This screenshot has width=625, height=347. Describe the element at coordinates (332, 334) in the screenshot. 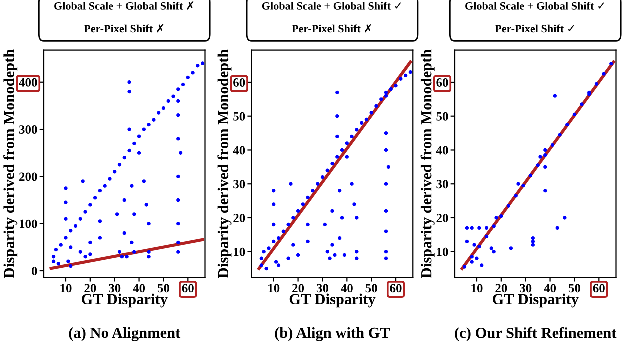

I see `text: (b) Align with GT` at that location.